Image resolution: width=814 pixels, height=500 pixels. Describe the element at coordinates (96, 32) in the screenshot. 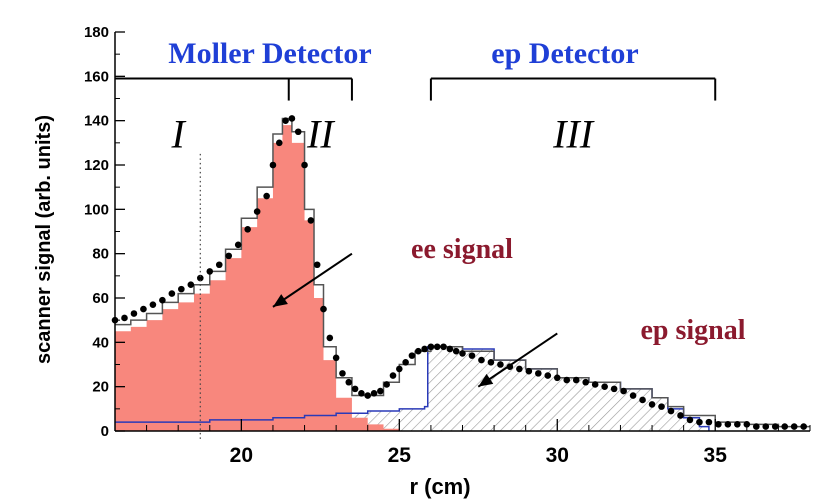

I see `y-tick-label: 180` at that location.